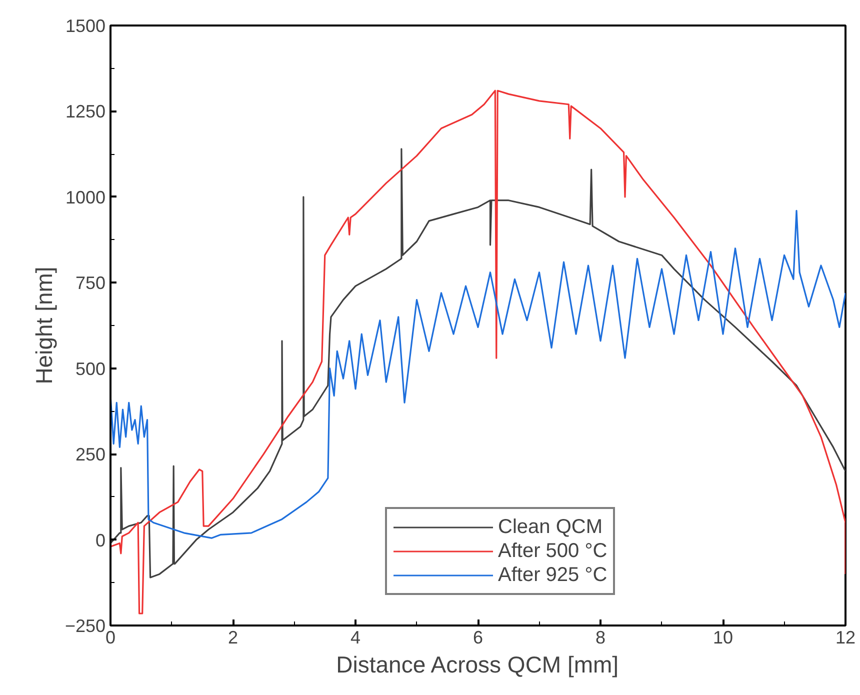 The height and width of the screenshot is (695, 860). Describe the element at coordinates (600, 638) in the screenshot. I see `x-tick-label: 8` at that location.